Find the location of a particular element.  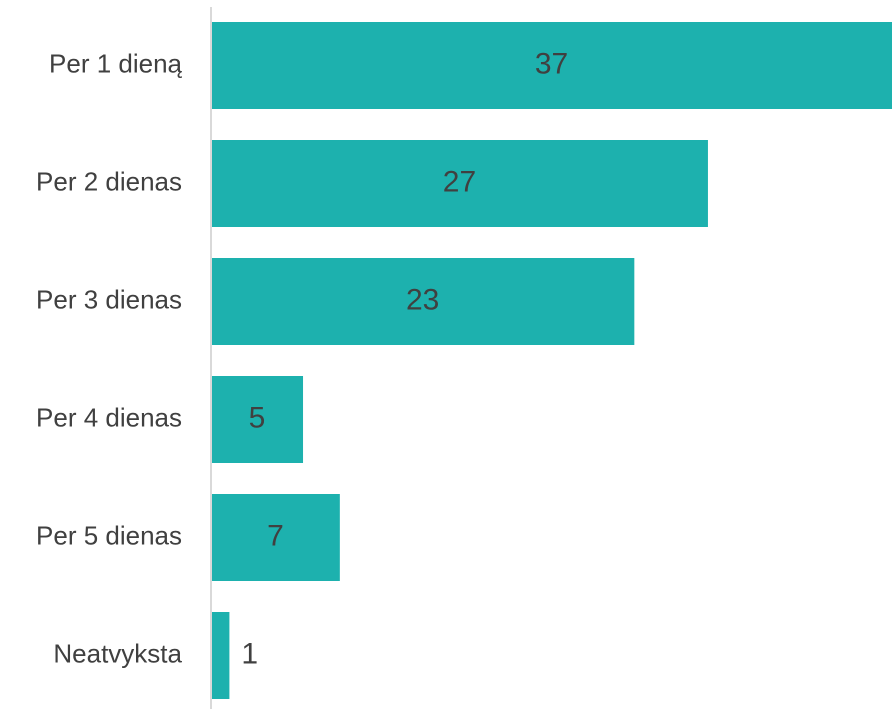

value-label-neatvyksta: 1 is located at coordinates (249, 653).